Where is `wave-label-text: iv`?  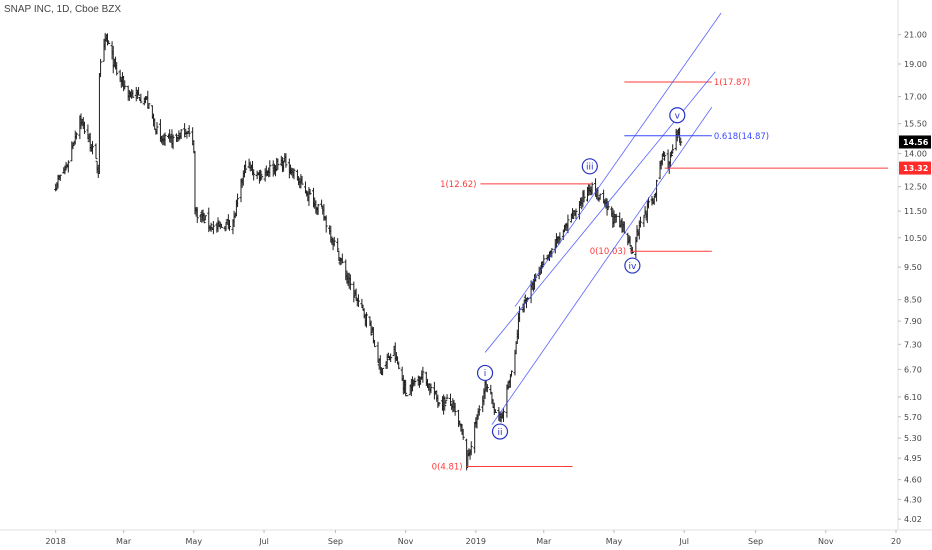 wave-label-text: iv is located at coordinates (632, 267).